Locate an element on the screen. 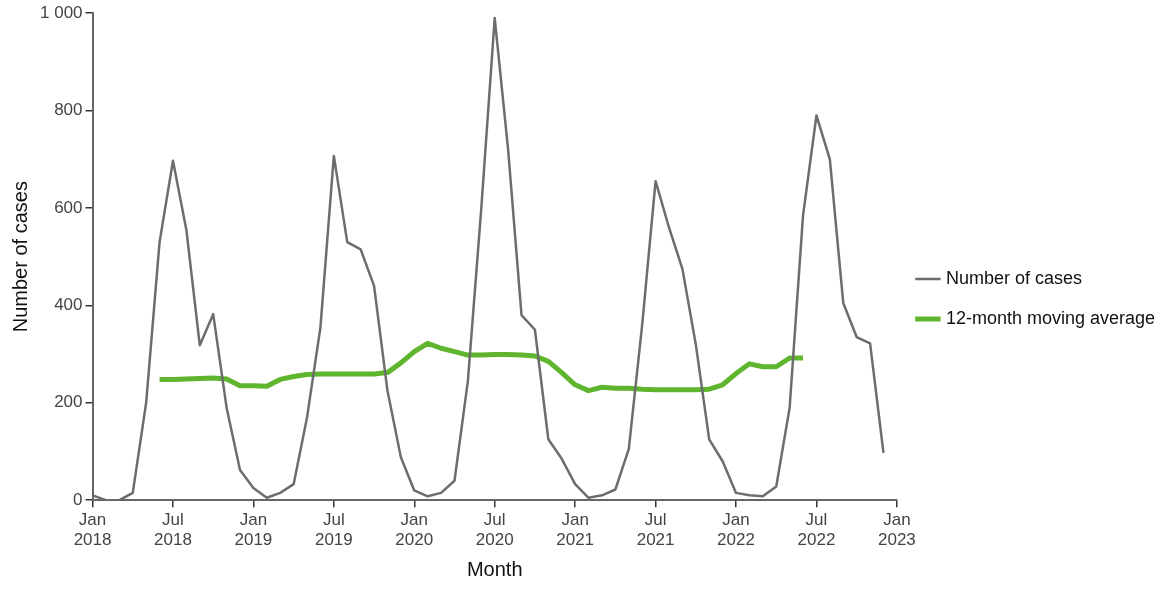  x-tick-label: Jul 2019 is located at coordinates (333, 530).